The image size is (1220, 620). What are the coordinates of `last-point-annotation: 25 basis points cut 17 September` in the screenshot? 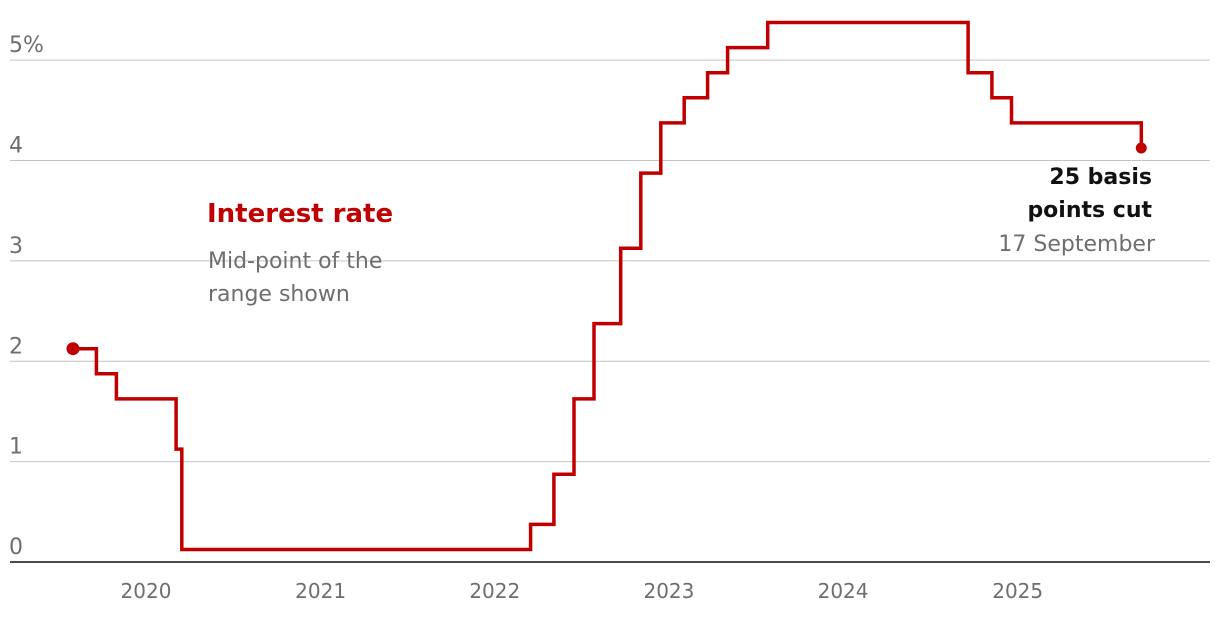 It's located at (1077, 211).